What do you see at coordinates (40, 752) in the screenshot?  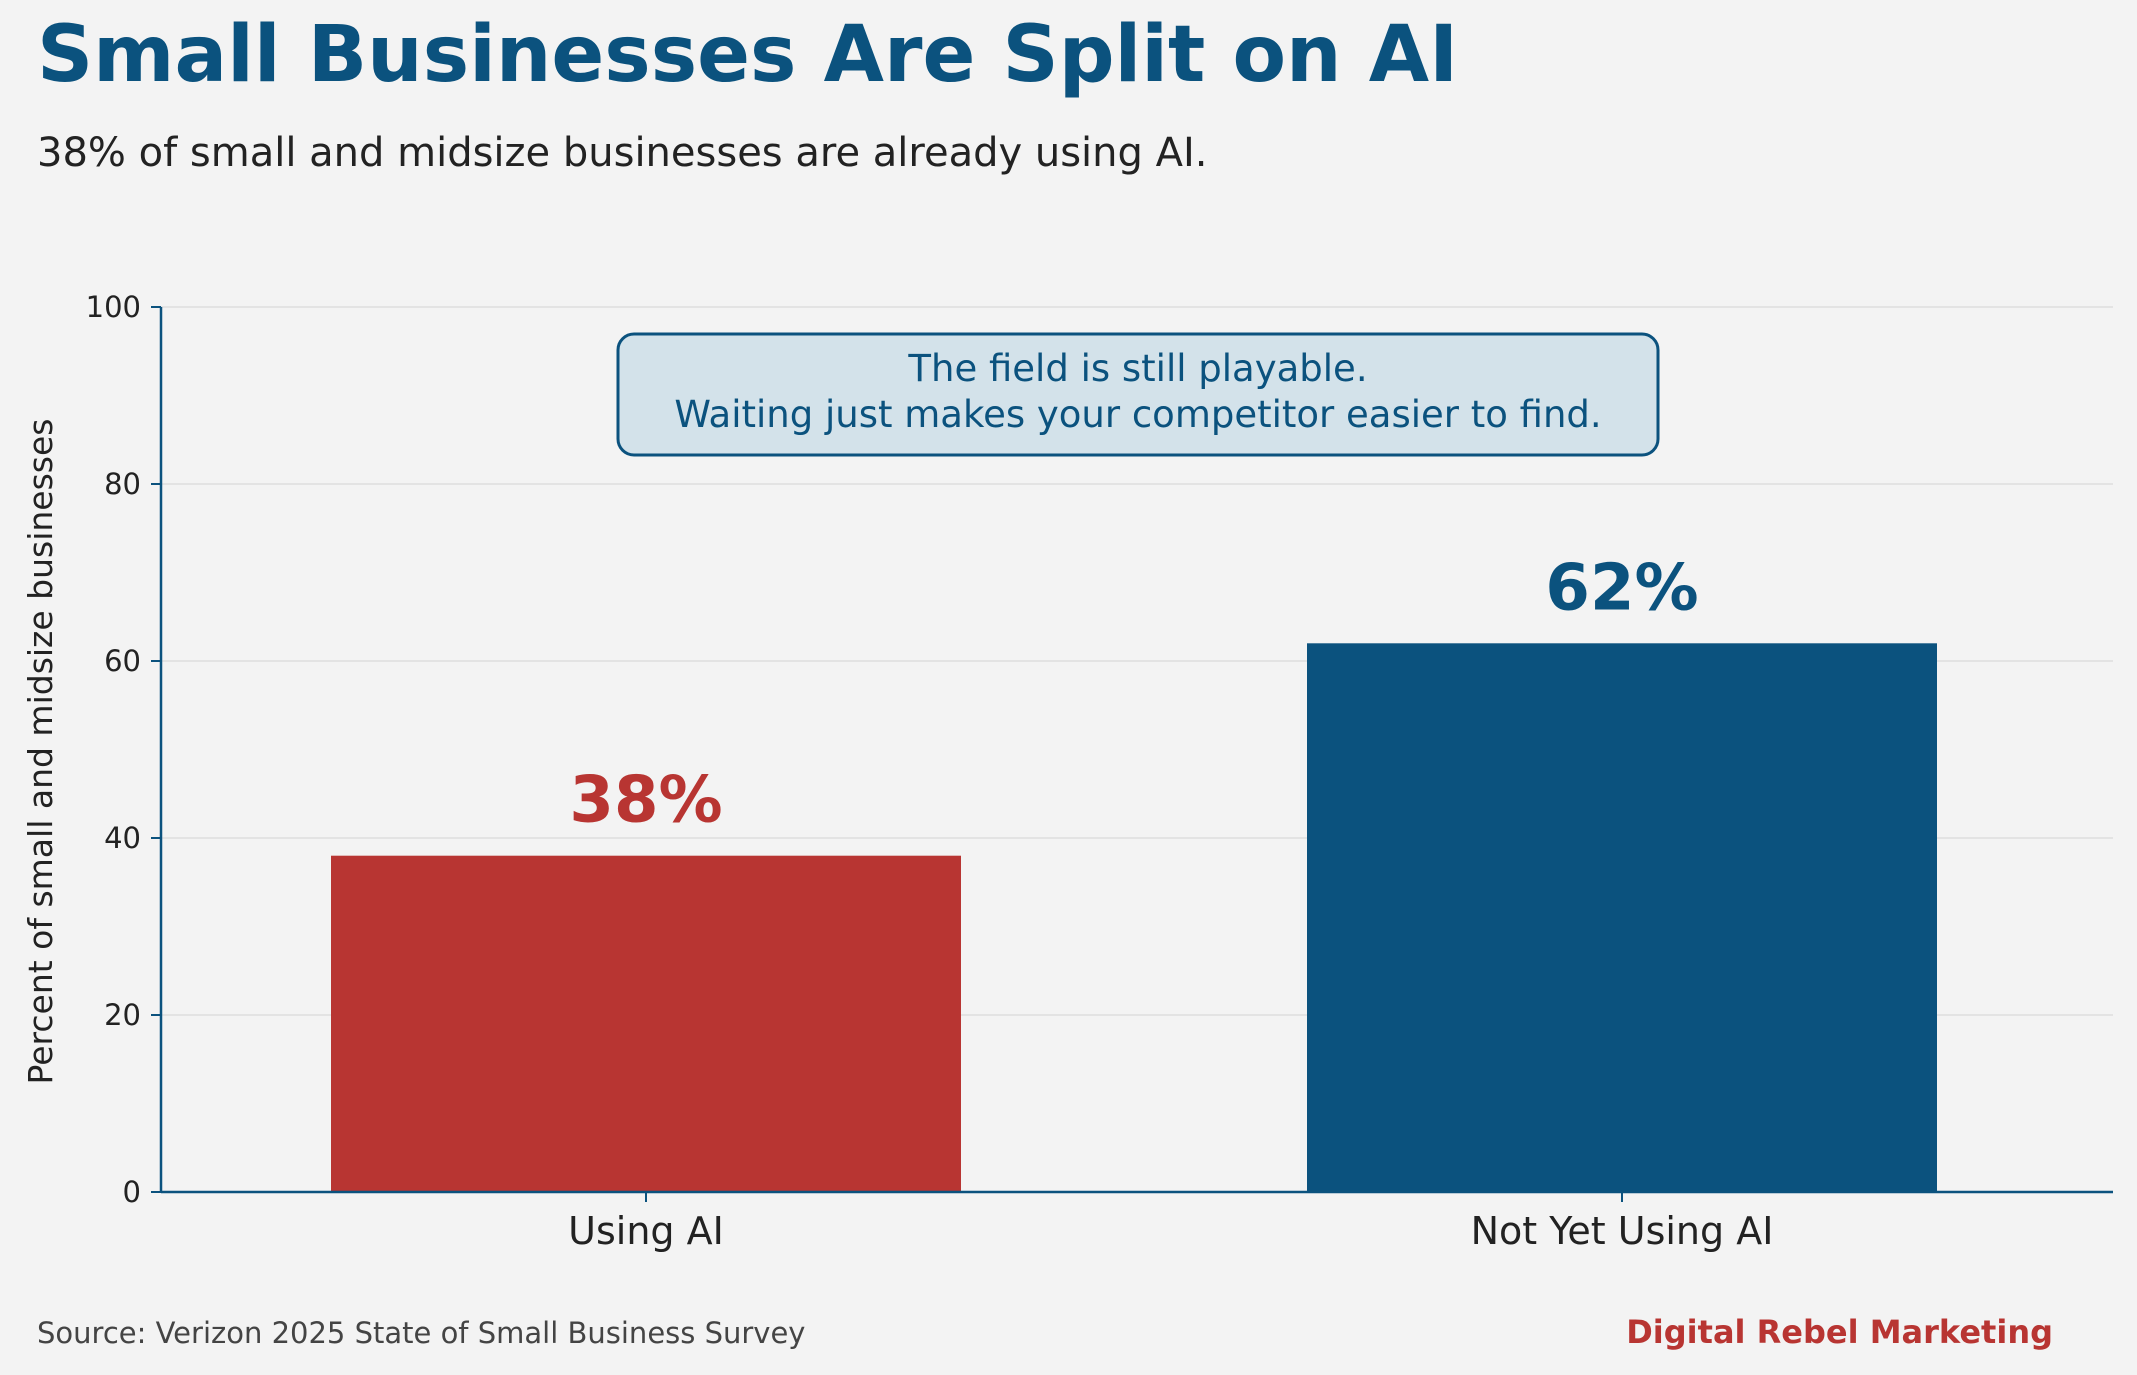 I see `y-axis-label: Percent of small and midsize businesses` at bounding box center [40, 752].